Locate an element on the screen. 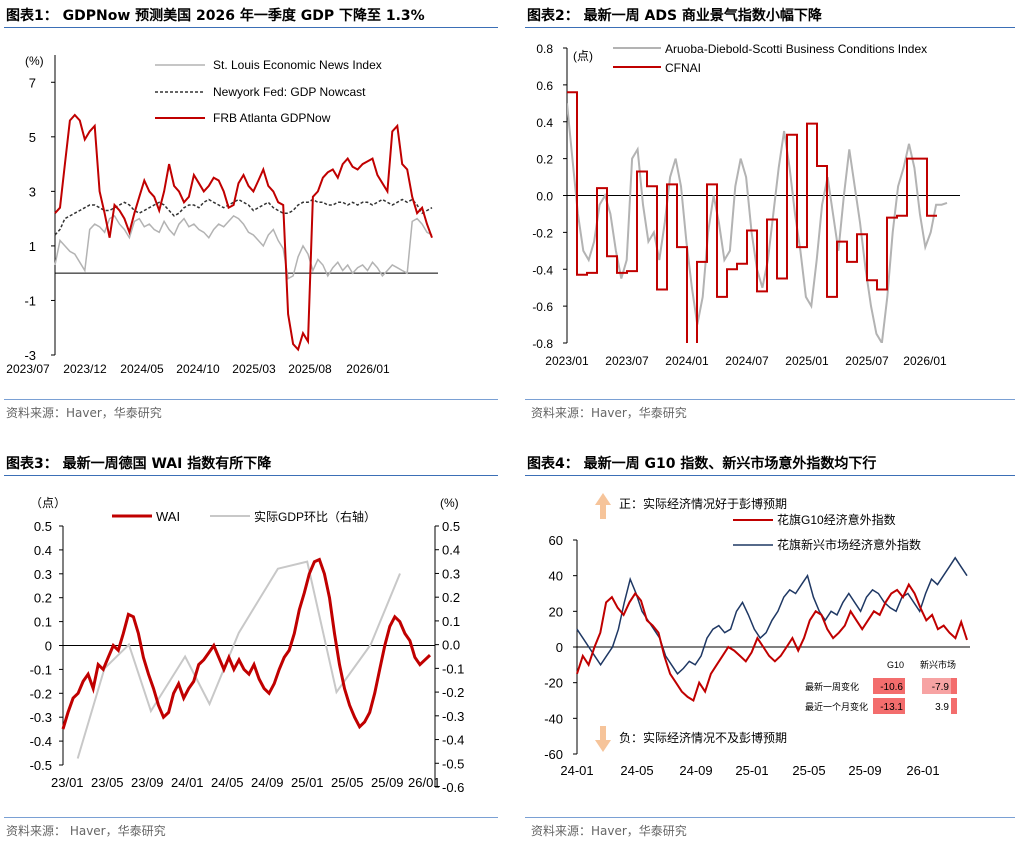  x-tick-label: 2025/07 is located at coordinates (867, 361).